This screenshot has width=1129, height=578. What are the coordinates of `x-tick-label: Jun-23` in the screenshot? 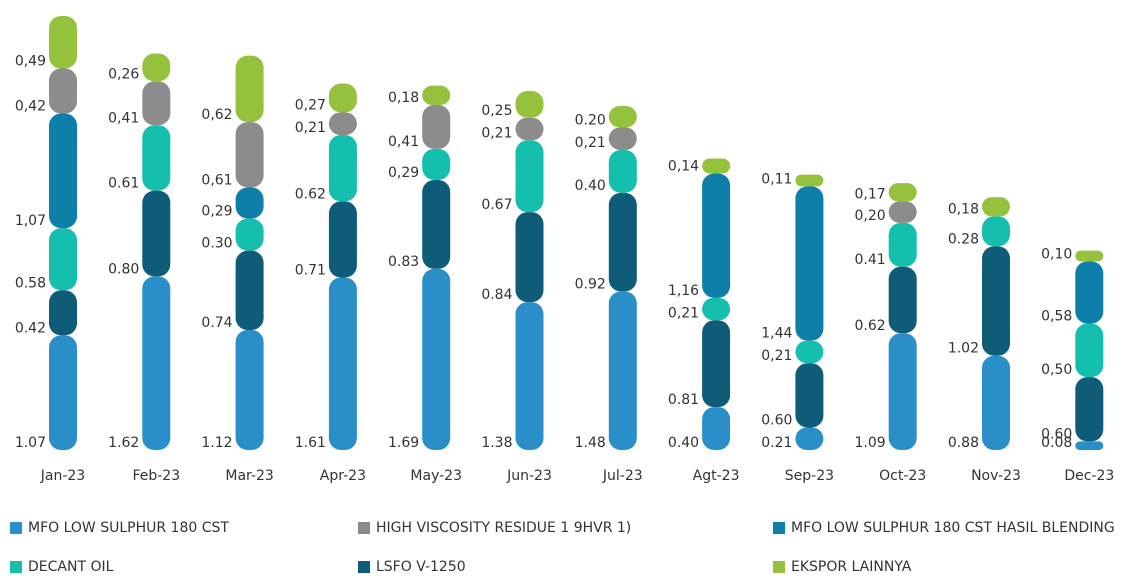 It's located at (529, 476).